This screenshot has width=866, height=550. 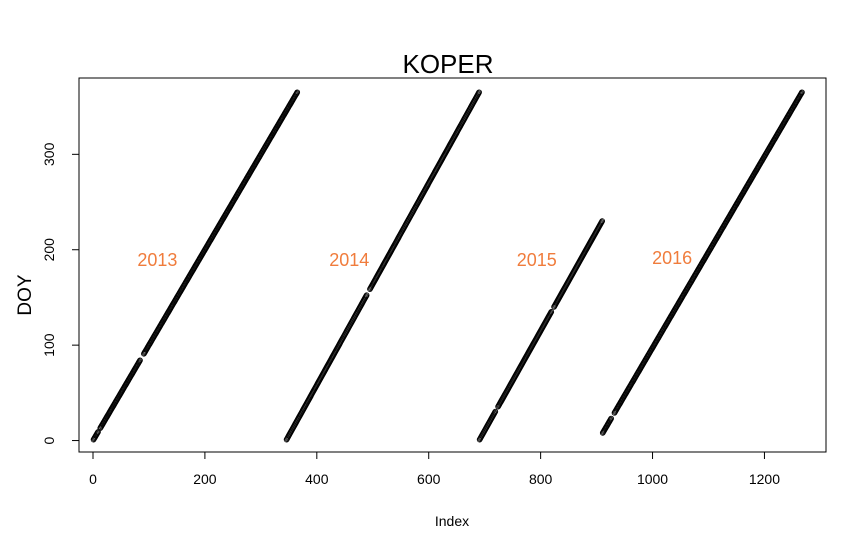 What do you see at coordinates (447, 64) in the screenshot?
I see `chart-title: KOPER` at bounding box center [447, 64].